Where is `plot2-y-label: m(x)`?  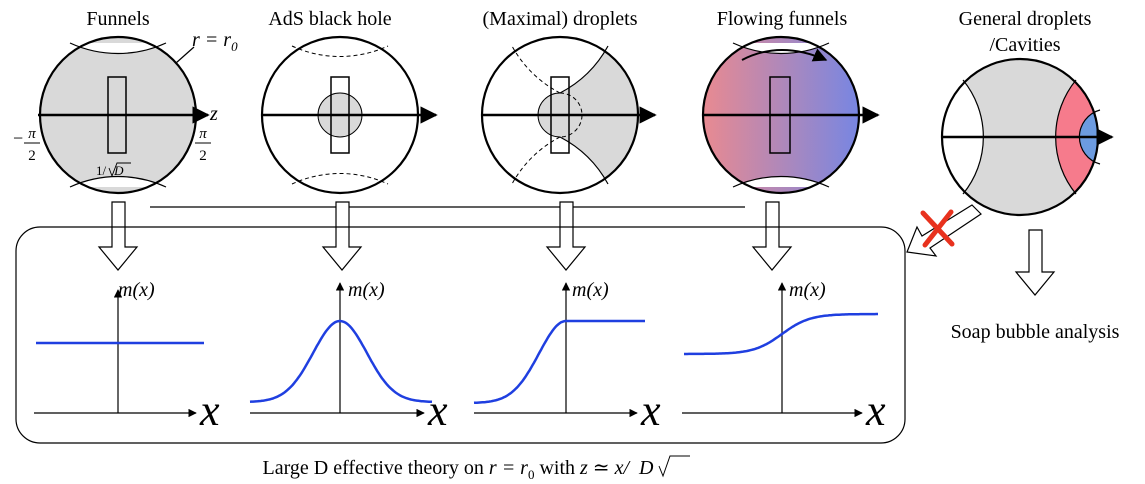 plot2-y-label: m(x) is located at coordinates (366, 290).